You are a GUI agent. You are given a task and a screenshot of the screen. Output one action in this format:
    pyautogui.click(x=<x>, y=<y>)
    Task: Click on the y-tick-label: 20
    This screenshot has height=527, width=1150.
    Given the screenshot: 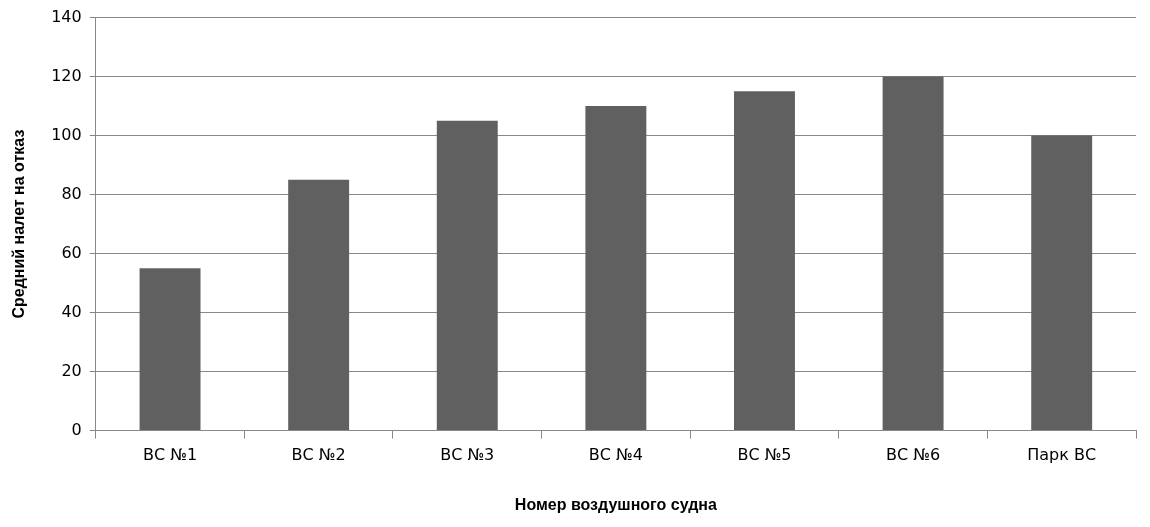 What is the action you would take?
    pyautogui.click(x=71, y=370)
    